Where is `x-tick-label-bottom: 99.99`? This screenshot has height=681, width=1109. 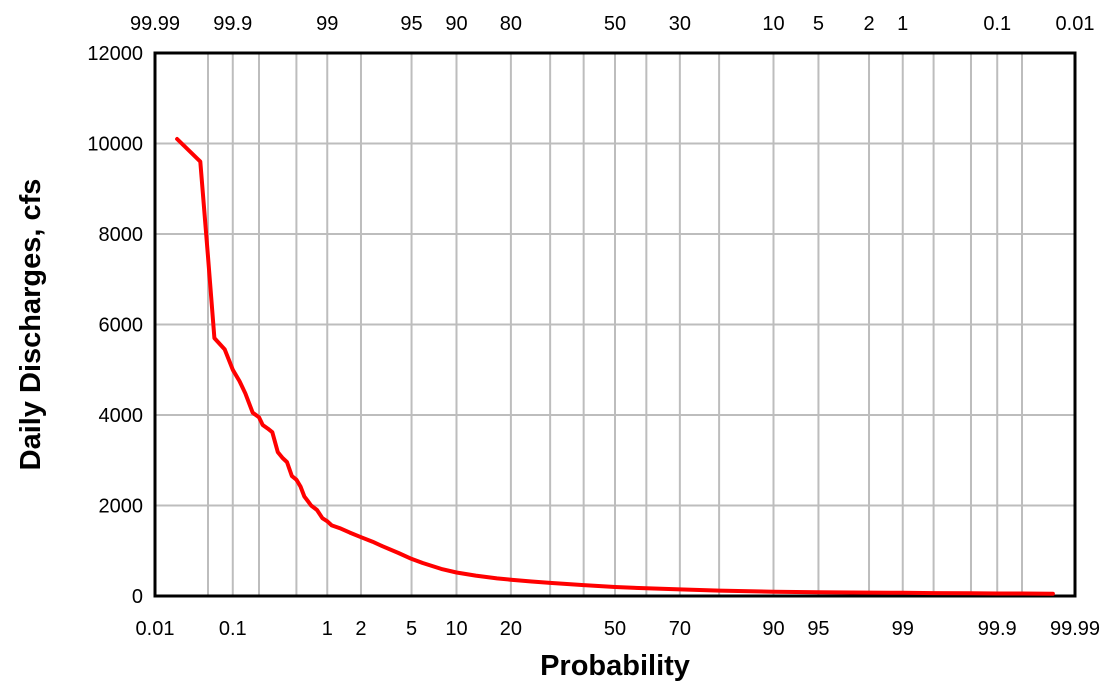
x-tick-label-bottom: 99.99 is located at coordinates (1075, 629).